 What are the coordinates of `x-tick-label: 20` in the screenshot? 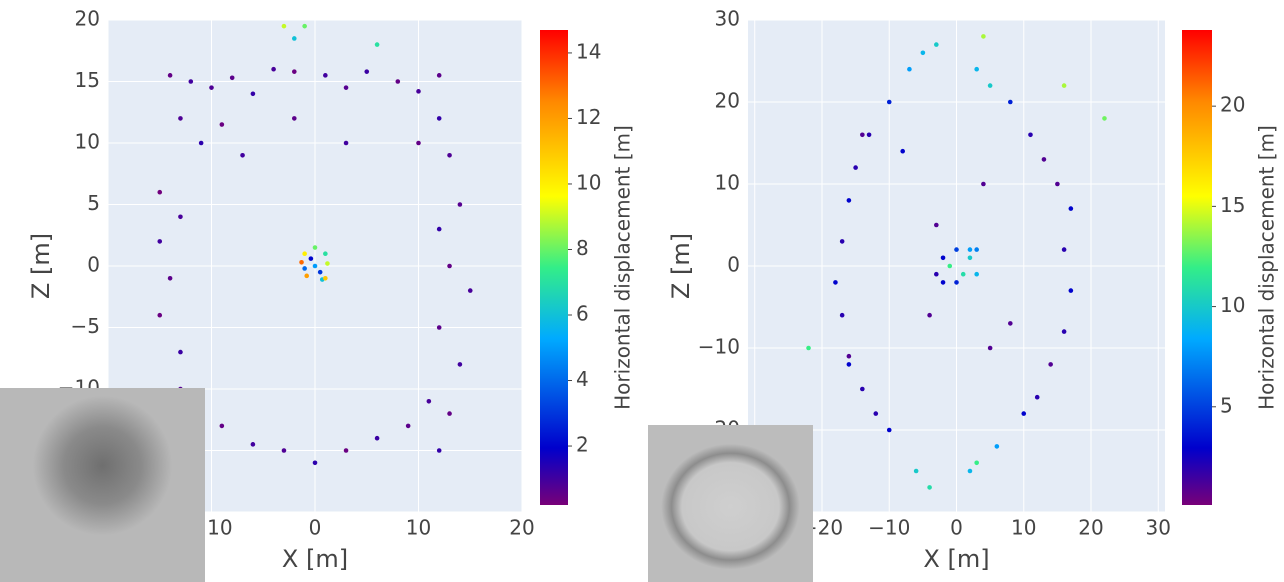 It's located at (521, 528).